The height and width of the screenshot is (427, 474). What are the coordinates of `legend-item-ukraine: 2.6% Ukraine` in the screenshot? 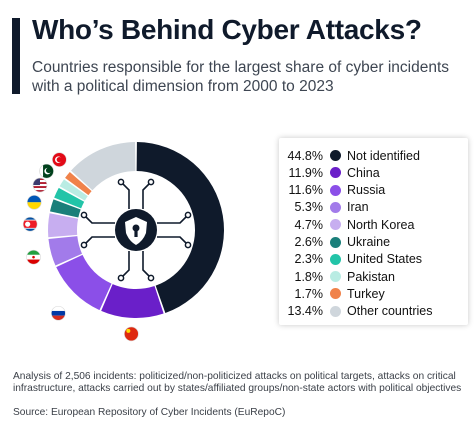 It's located at (373, 242).